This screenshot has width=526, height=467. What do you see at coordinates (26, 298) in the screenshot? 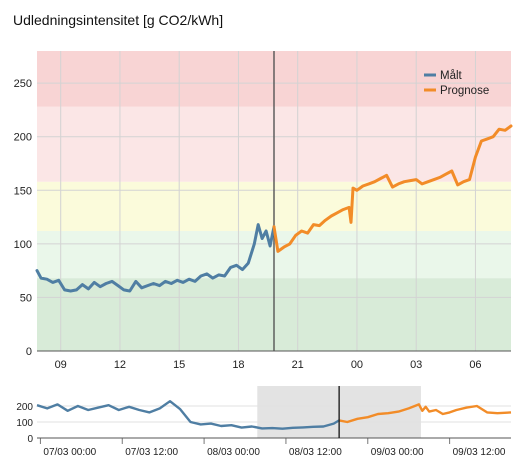
I see `y-tick-label: 50` at bounding box center [26, 298].